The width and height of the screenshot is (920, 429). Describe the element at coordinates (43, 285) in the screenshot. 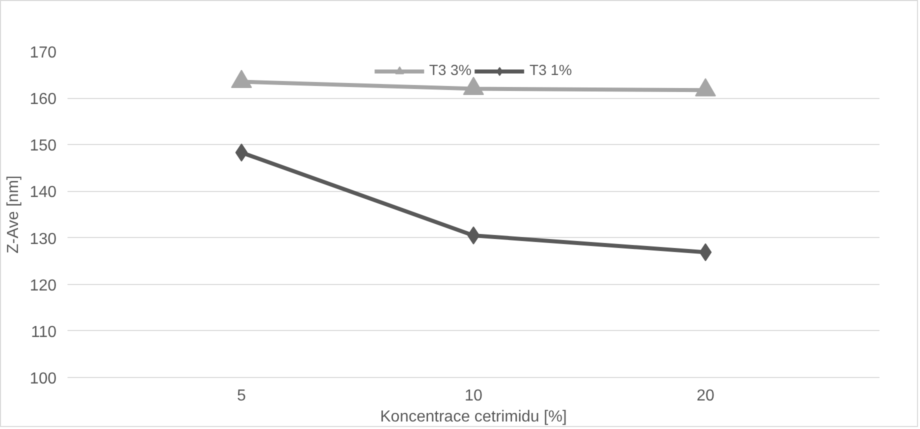

I see `y-tick-label: 120` at that location.